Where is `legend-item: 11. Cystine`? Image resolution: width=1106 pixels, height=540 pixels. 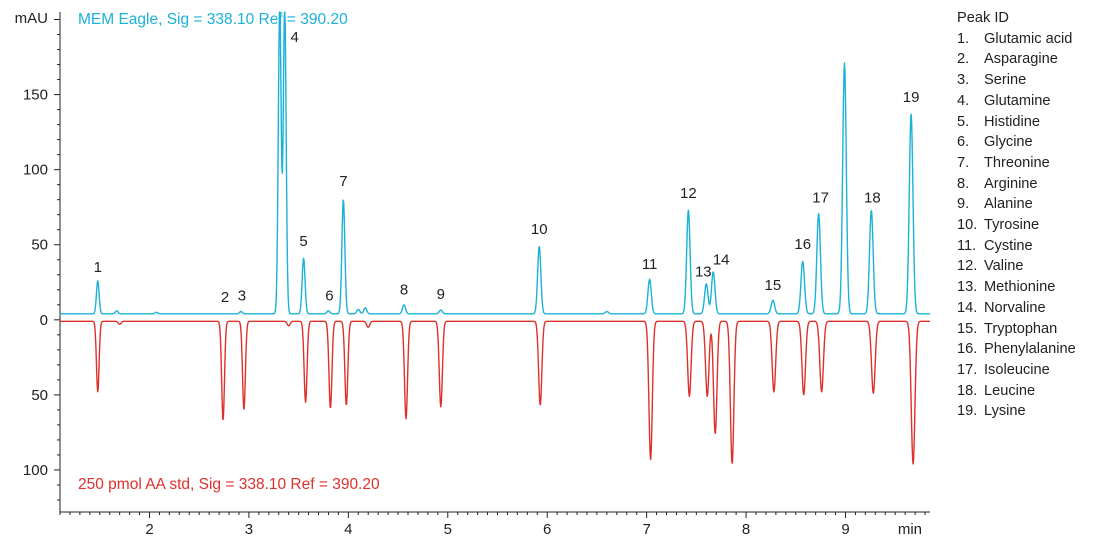 legend-item: 11. Cystine is located at coordinates (1031, 246).